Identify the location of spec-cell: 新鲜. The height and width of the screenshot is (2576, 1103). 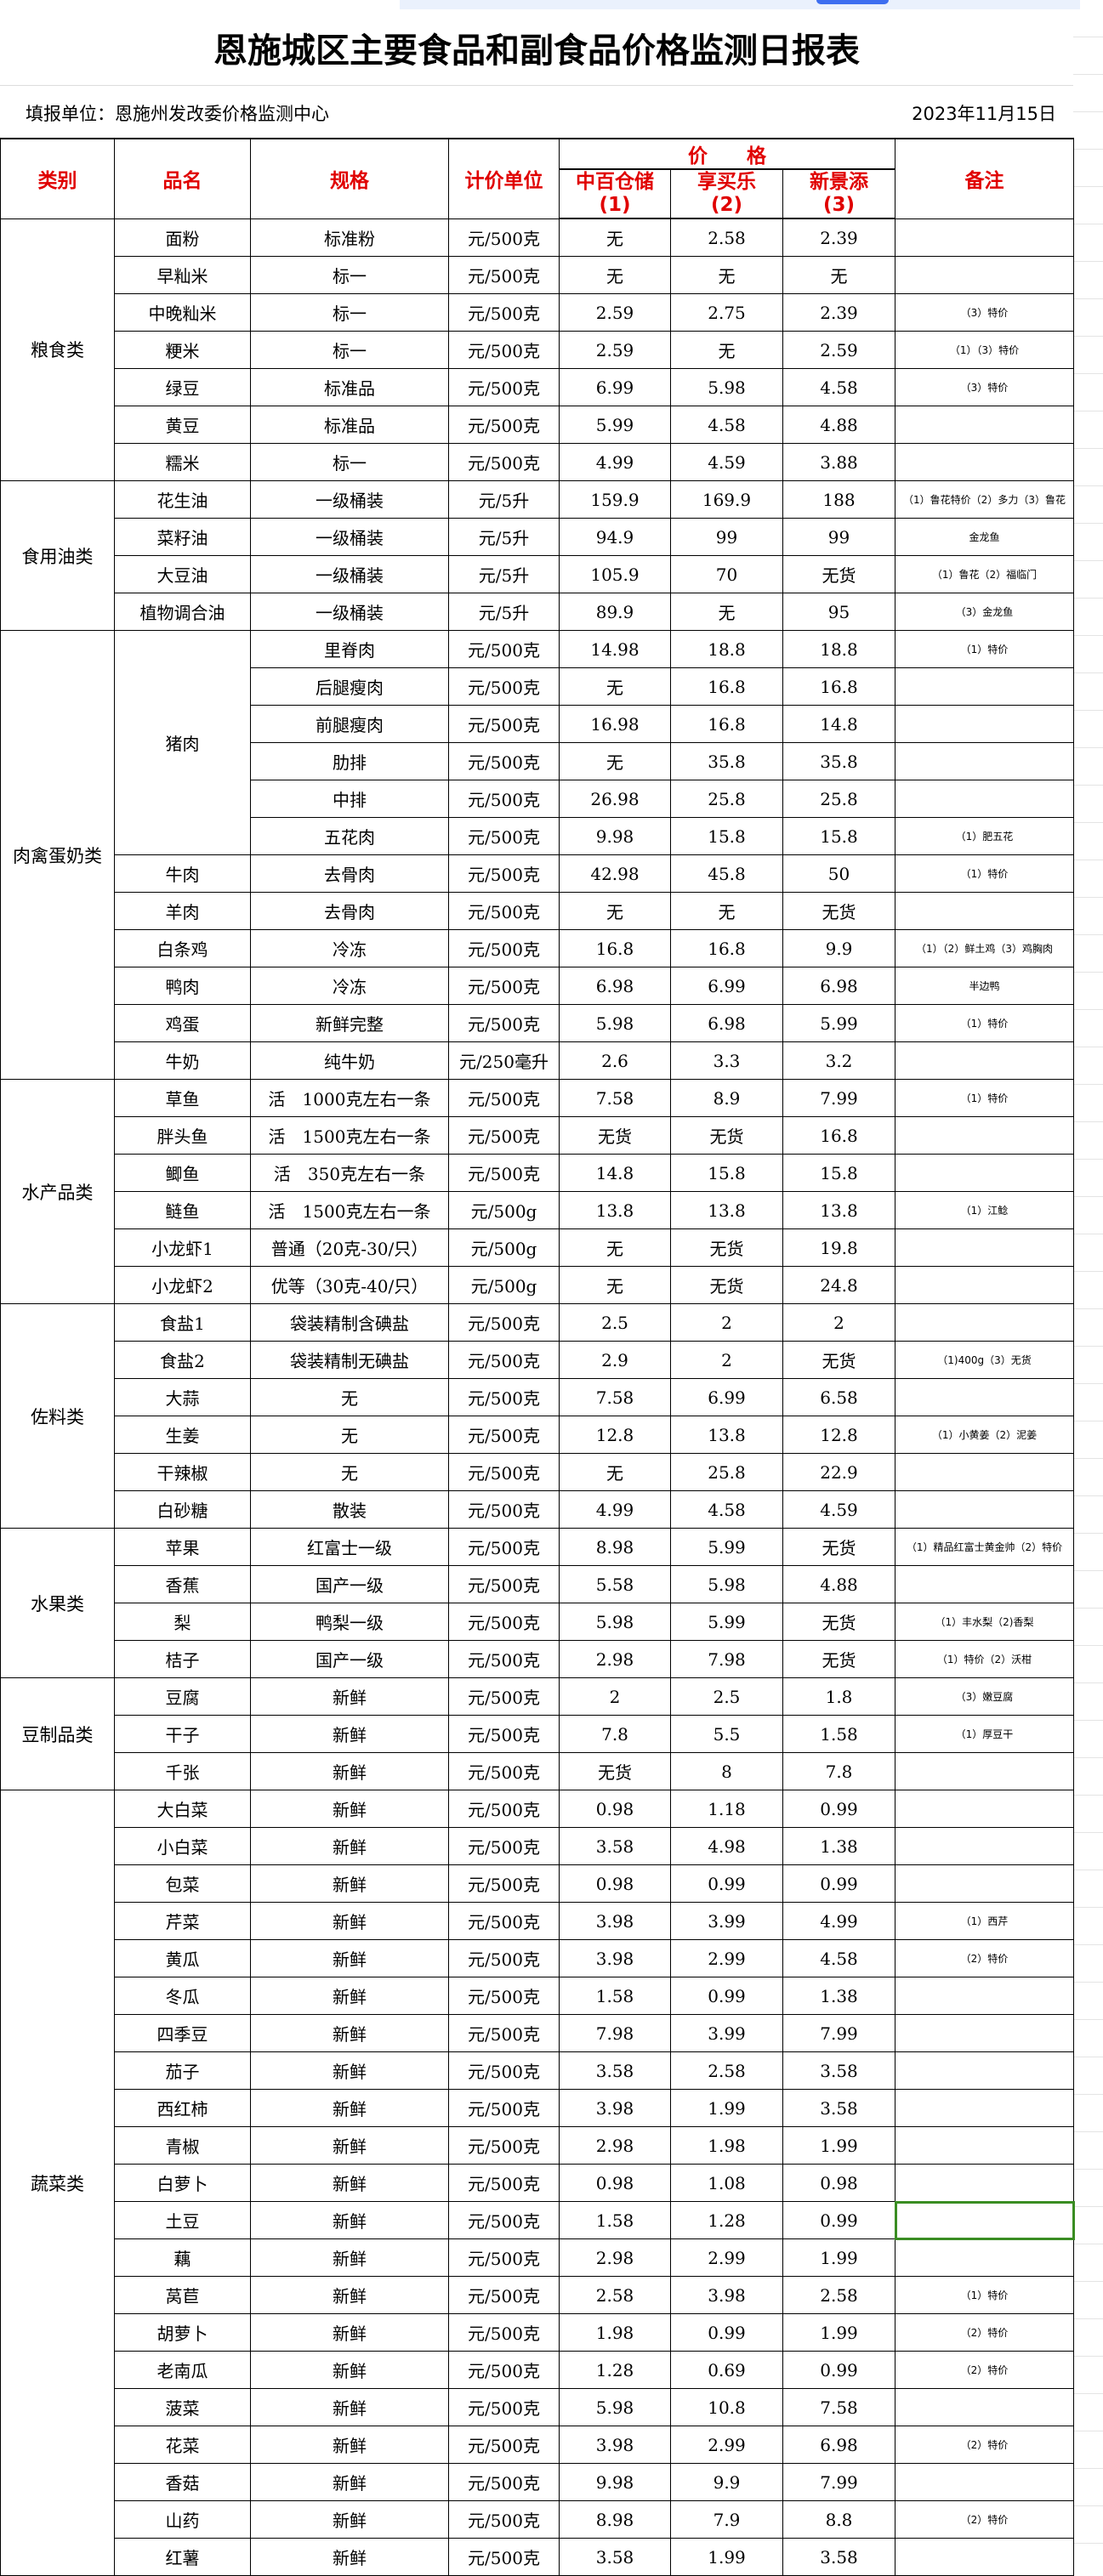
(350, 2033).